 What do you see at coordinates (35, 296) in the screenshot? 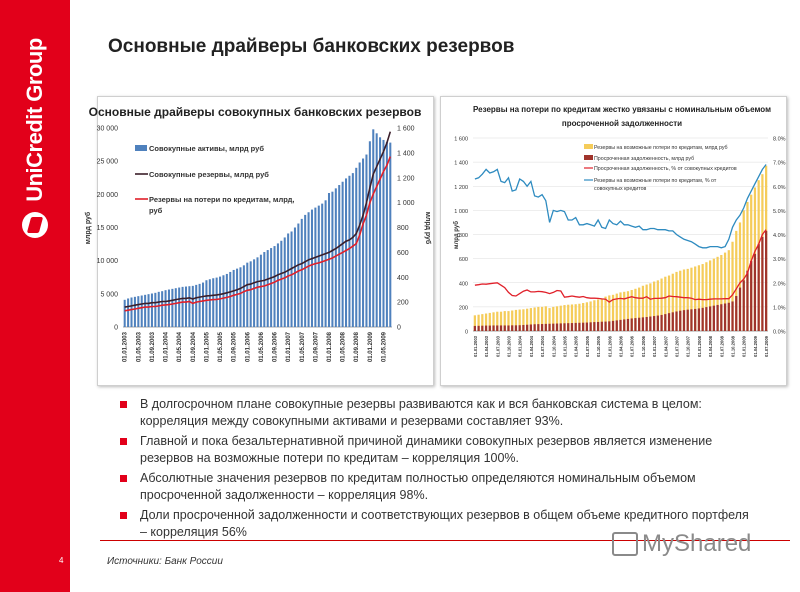
I see `brand-sidebar: UniCredit Group 4` at bounding box center [35, 296].